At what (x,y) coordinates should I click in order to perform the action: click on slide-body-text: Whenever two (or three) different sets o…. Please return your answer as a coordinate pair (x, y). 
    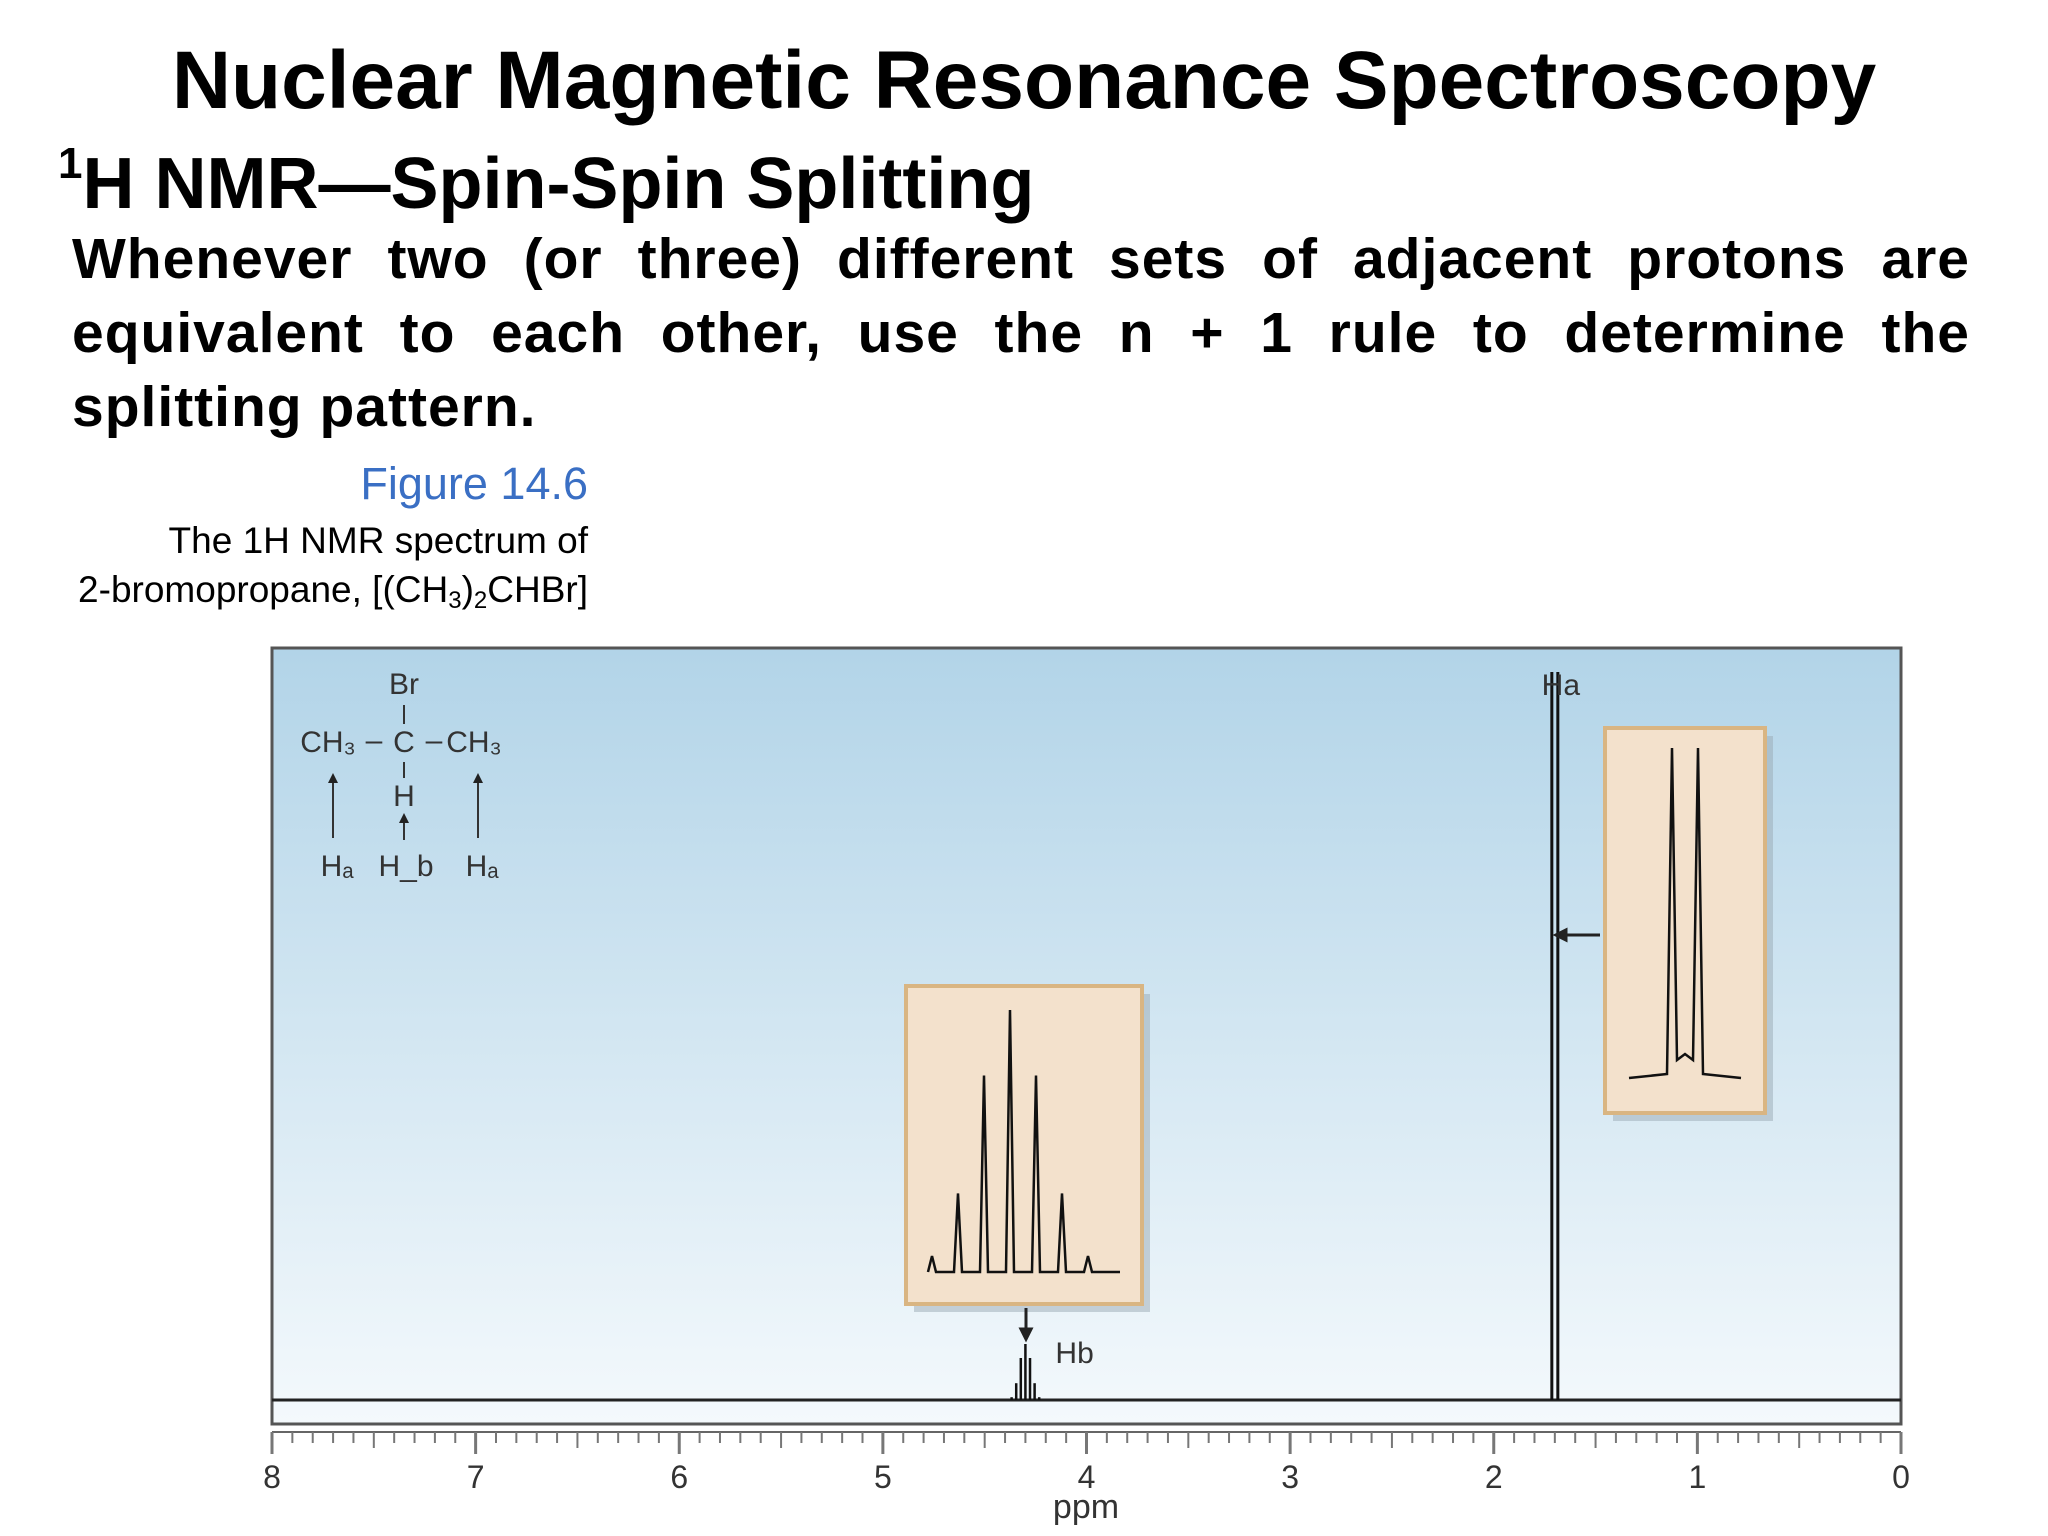
    Looking at the image, I should click on (1021, 333).